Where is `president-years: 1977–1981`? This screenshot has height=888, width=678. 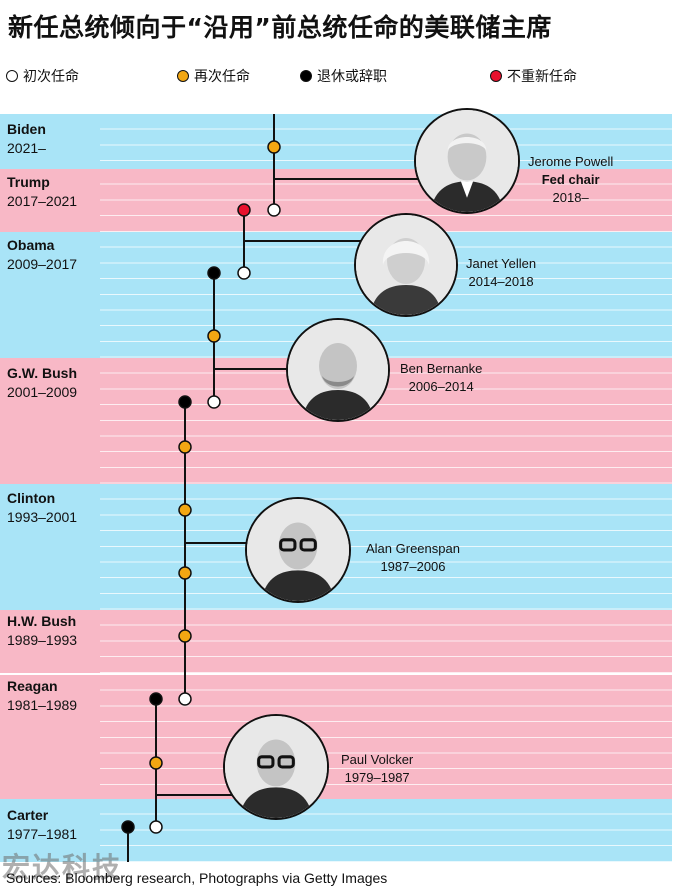
president-years: 1977–1981 is located at coordinates (42, 834).